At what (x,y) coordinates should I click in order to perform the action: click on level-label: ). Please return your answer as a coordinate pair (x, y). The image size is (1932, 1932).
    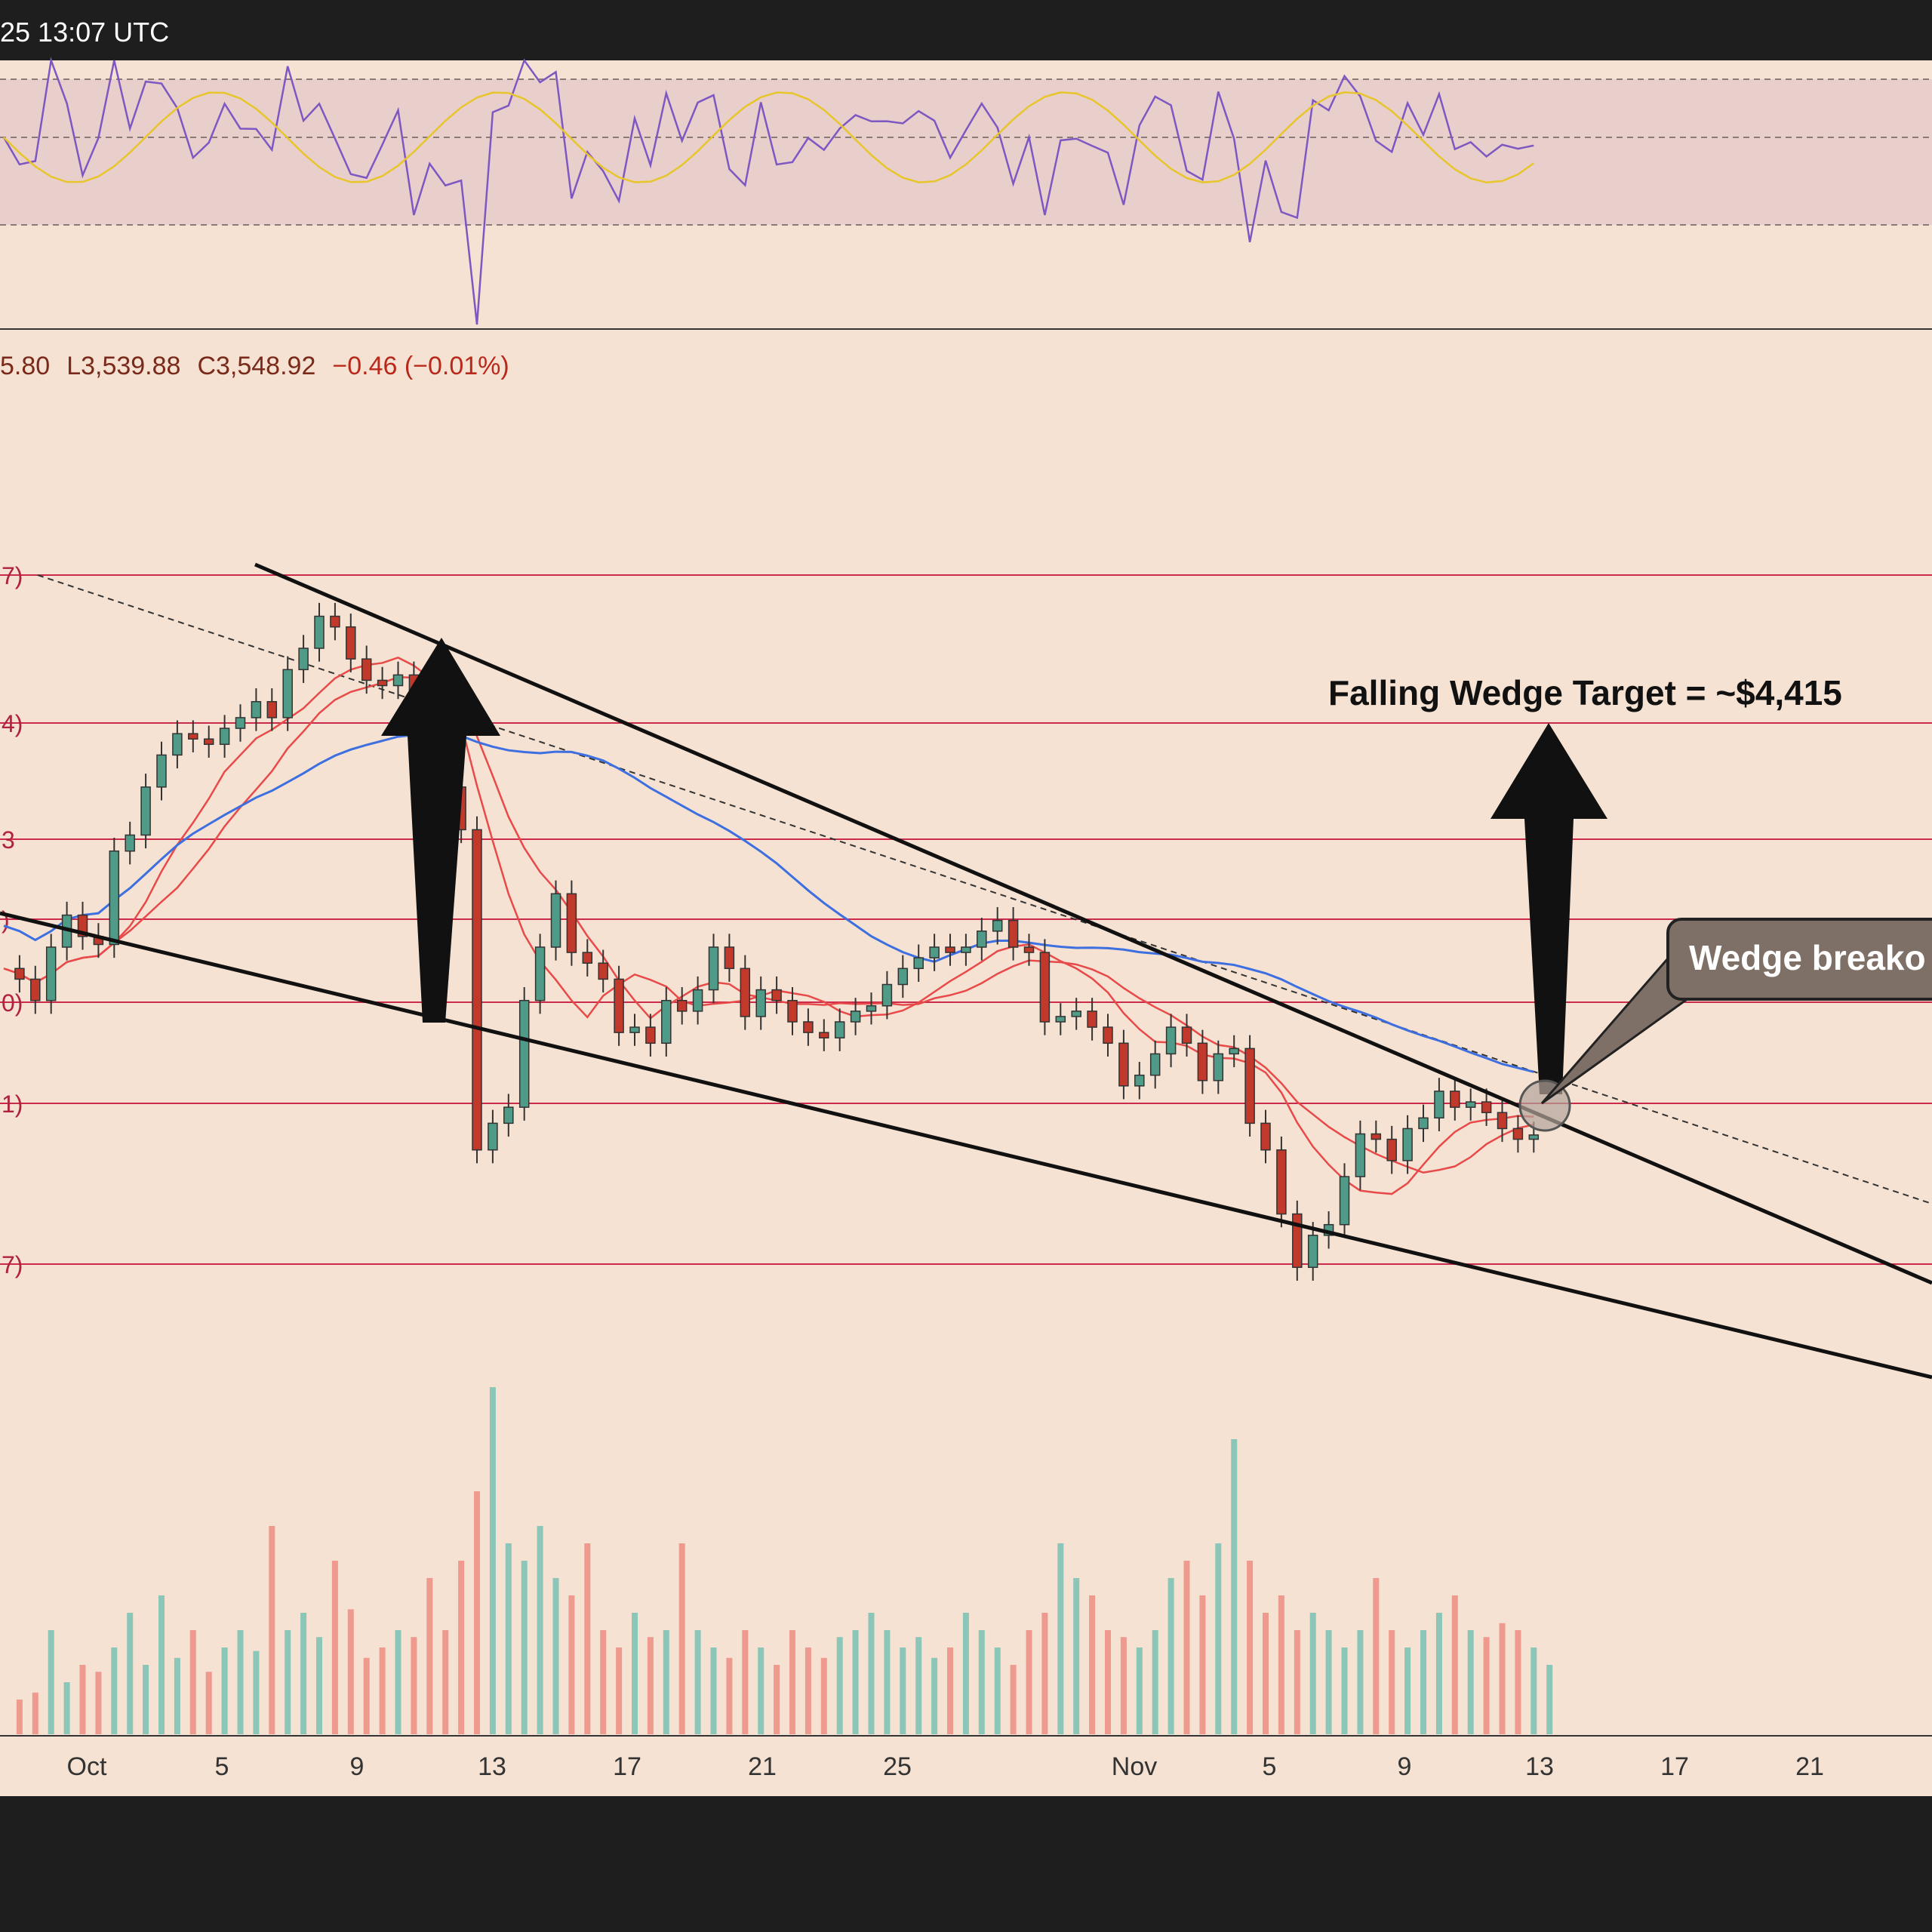
    Looking at the image, I should click on (6, 920).